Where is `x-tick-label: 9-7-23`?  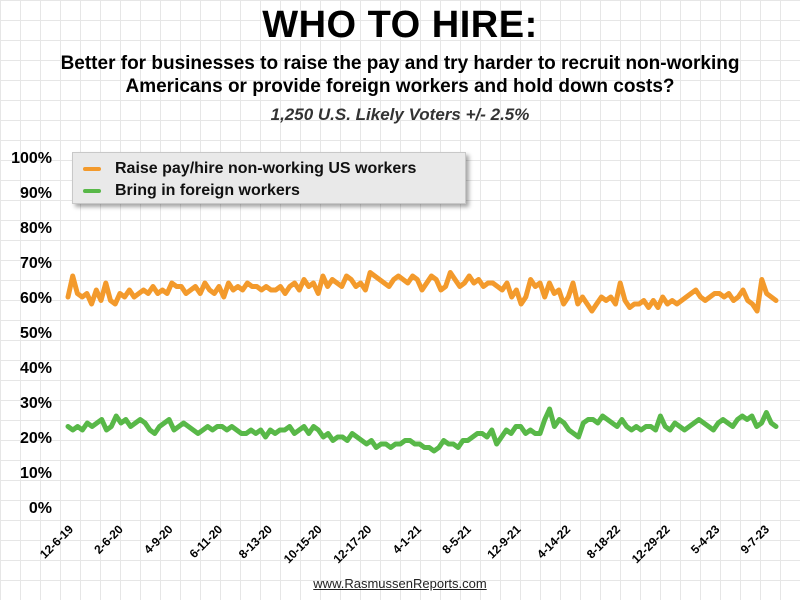 x-tick-label: 9-7-23 is located at coordinates (755, 539).